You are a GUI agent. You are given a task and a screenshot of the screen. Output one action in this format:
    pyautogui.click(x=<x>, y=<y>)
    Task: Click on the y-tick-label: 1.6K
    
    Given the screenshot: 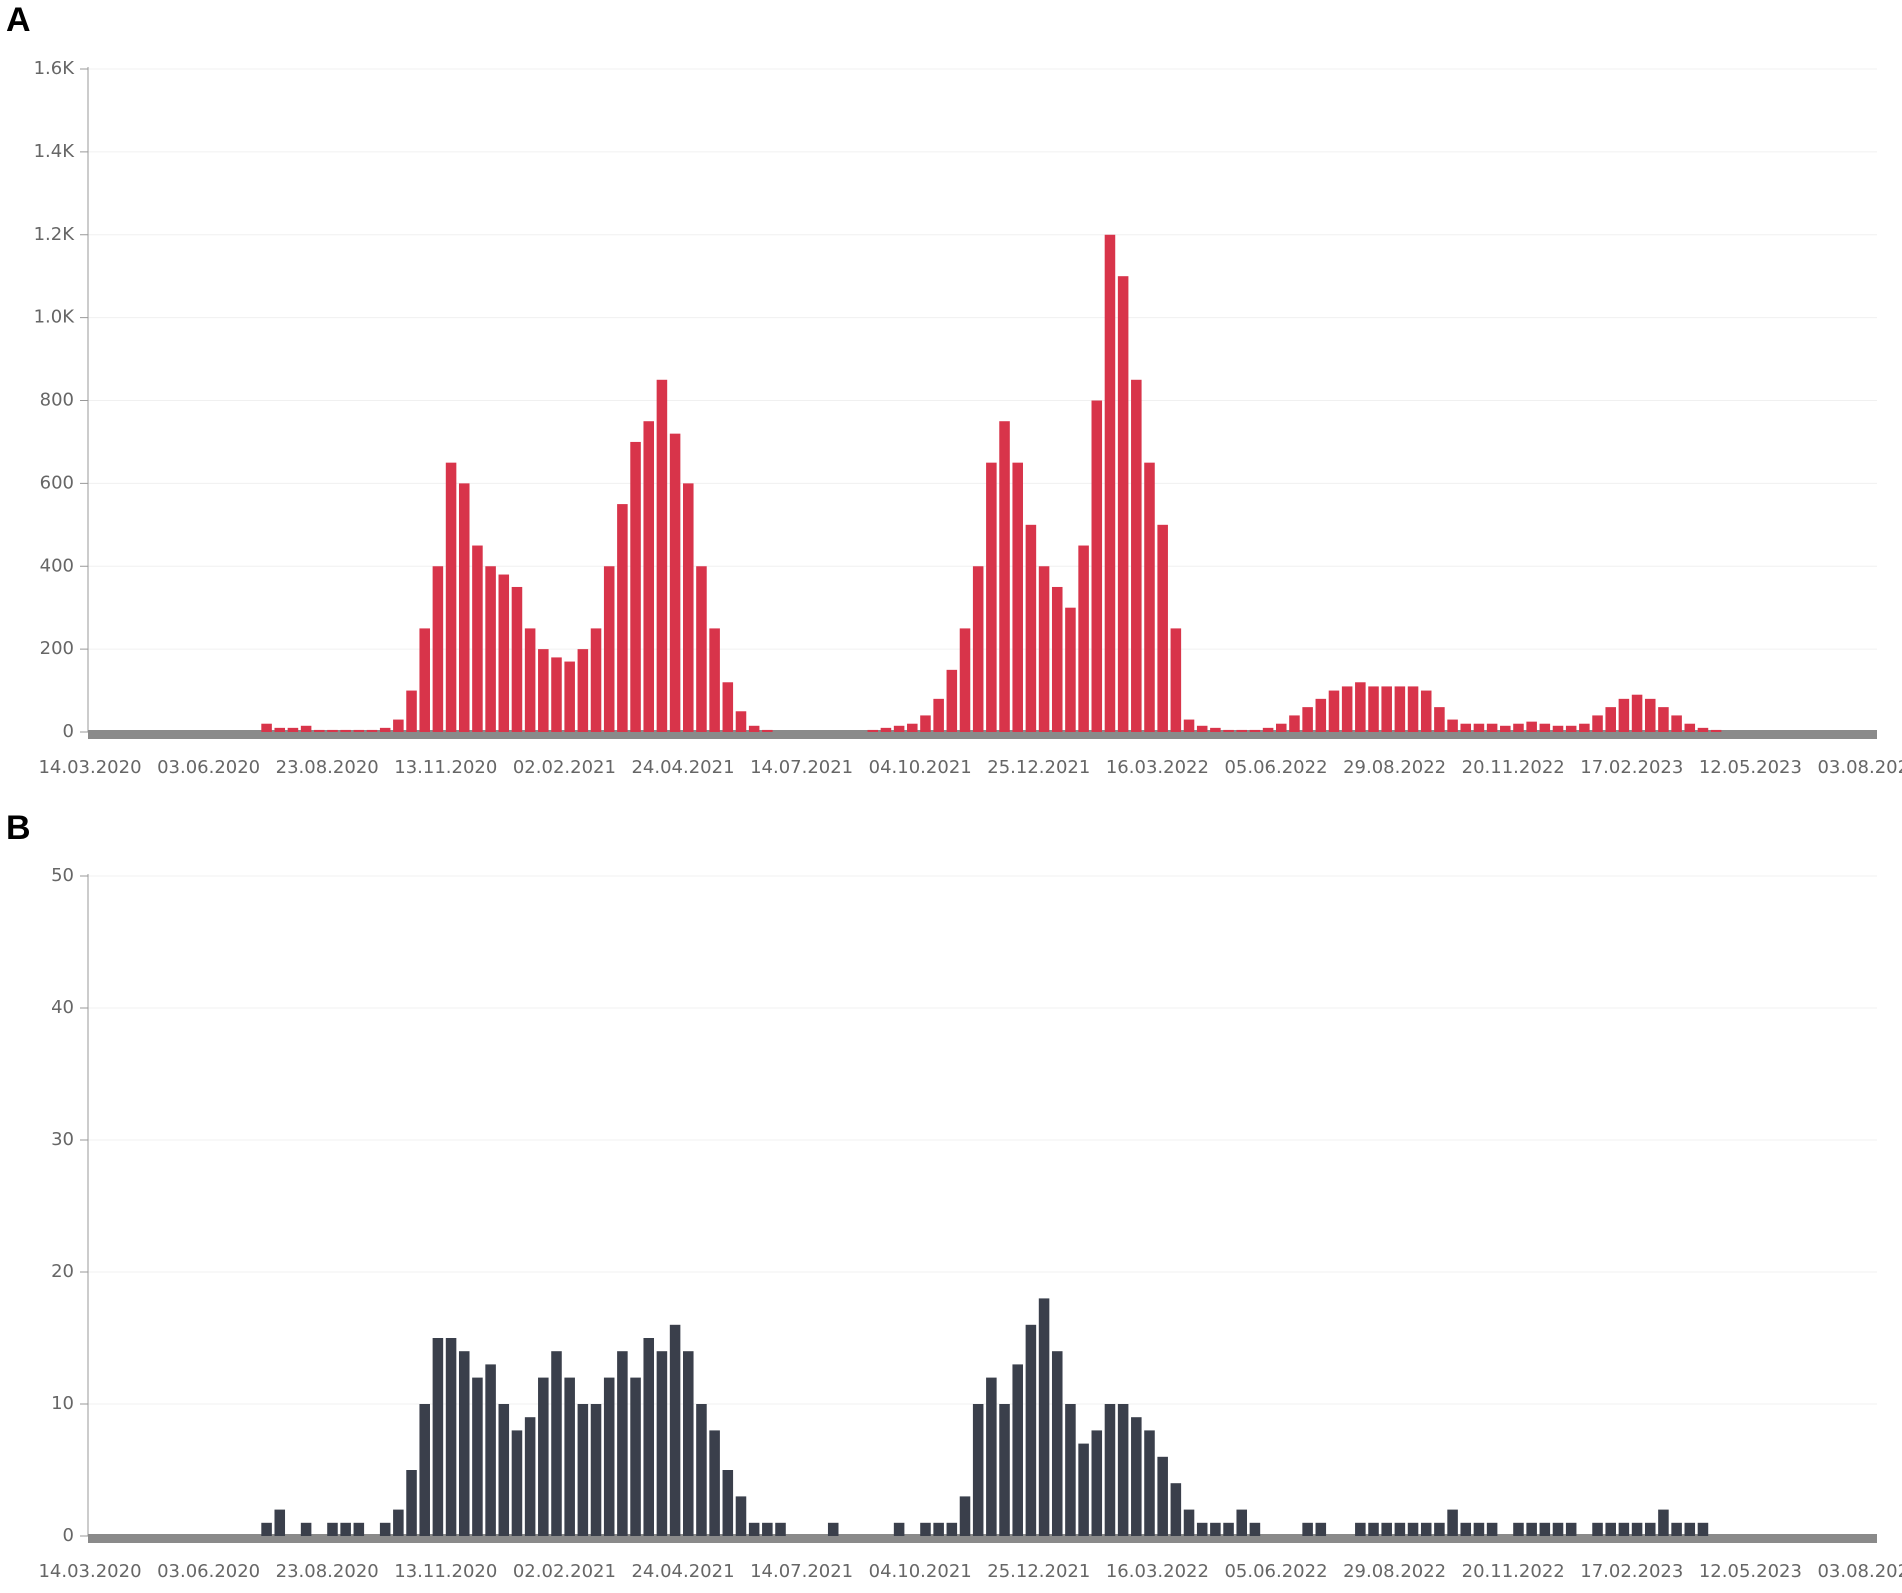 What is the action you would take?
    pyautogui.click(x=55, y=68)
    